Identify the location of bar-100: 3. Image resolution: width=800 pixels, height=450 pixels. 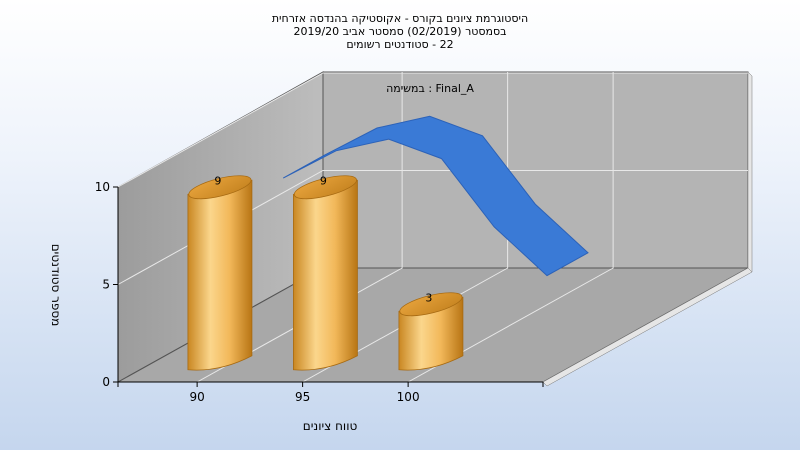
(431, 331).